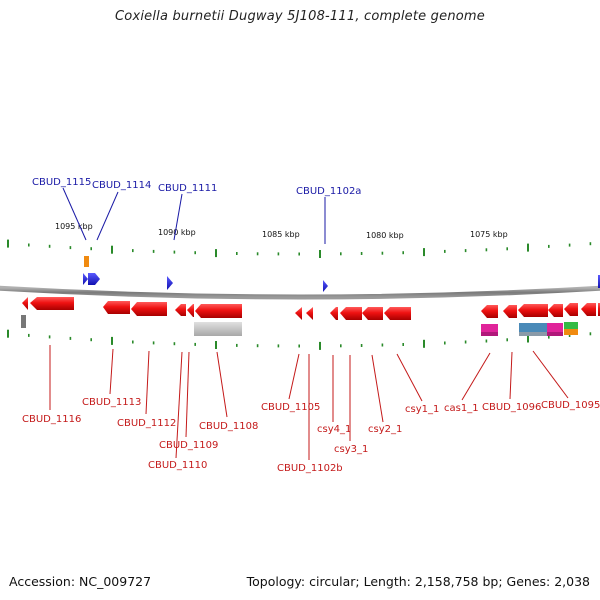 The height and width of the screenshot is (600, 600). I want to click on label-cbud-1102b: CBUD_1102b, so click(310, 468).